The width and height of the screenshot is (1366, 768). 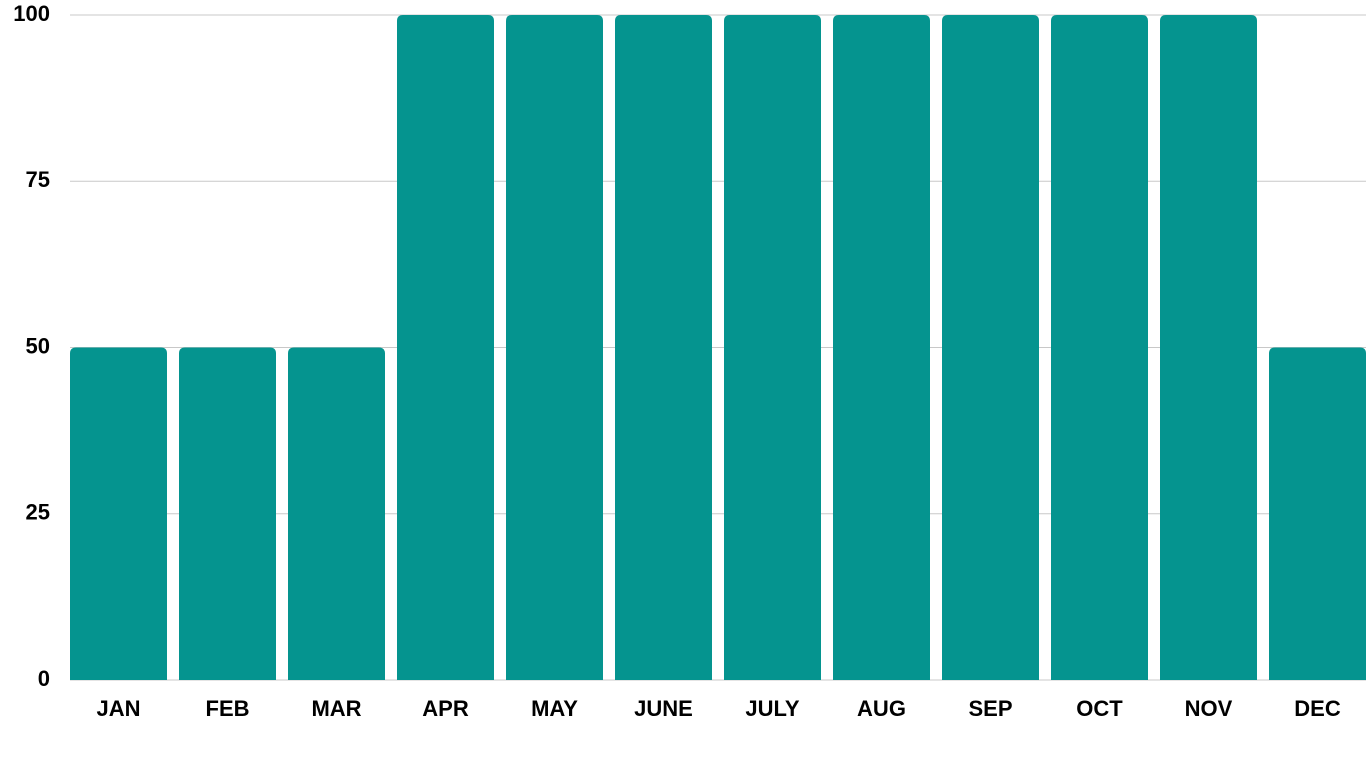 I want to click on x-tick-label: APR, so click(x=445, y=708).